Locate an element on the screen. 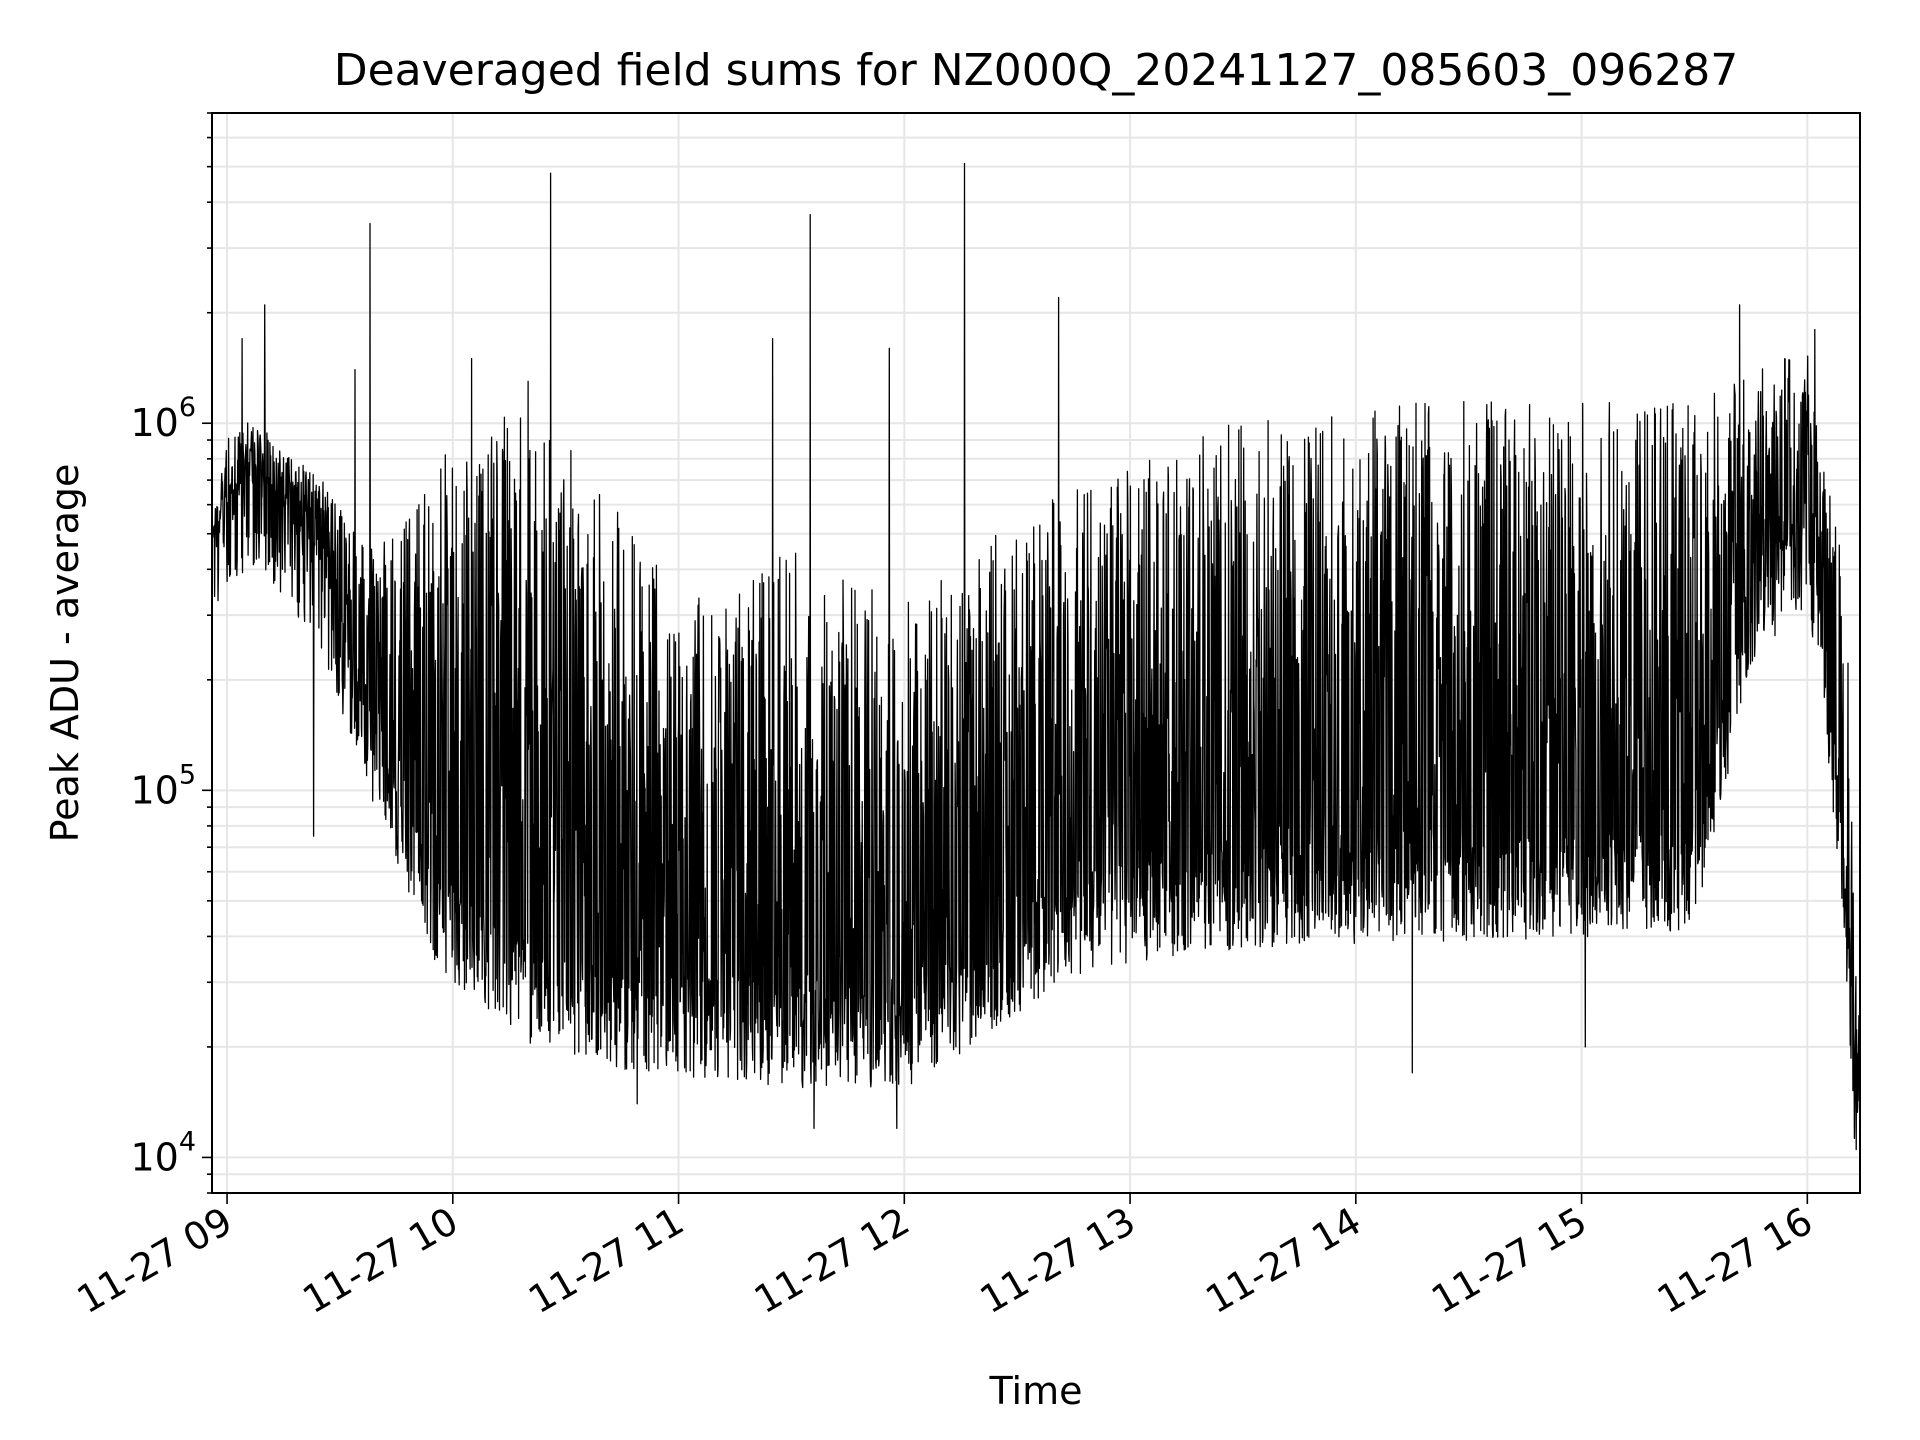  y-tick-label: 10⁶ is located at coordinates (163, 418).